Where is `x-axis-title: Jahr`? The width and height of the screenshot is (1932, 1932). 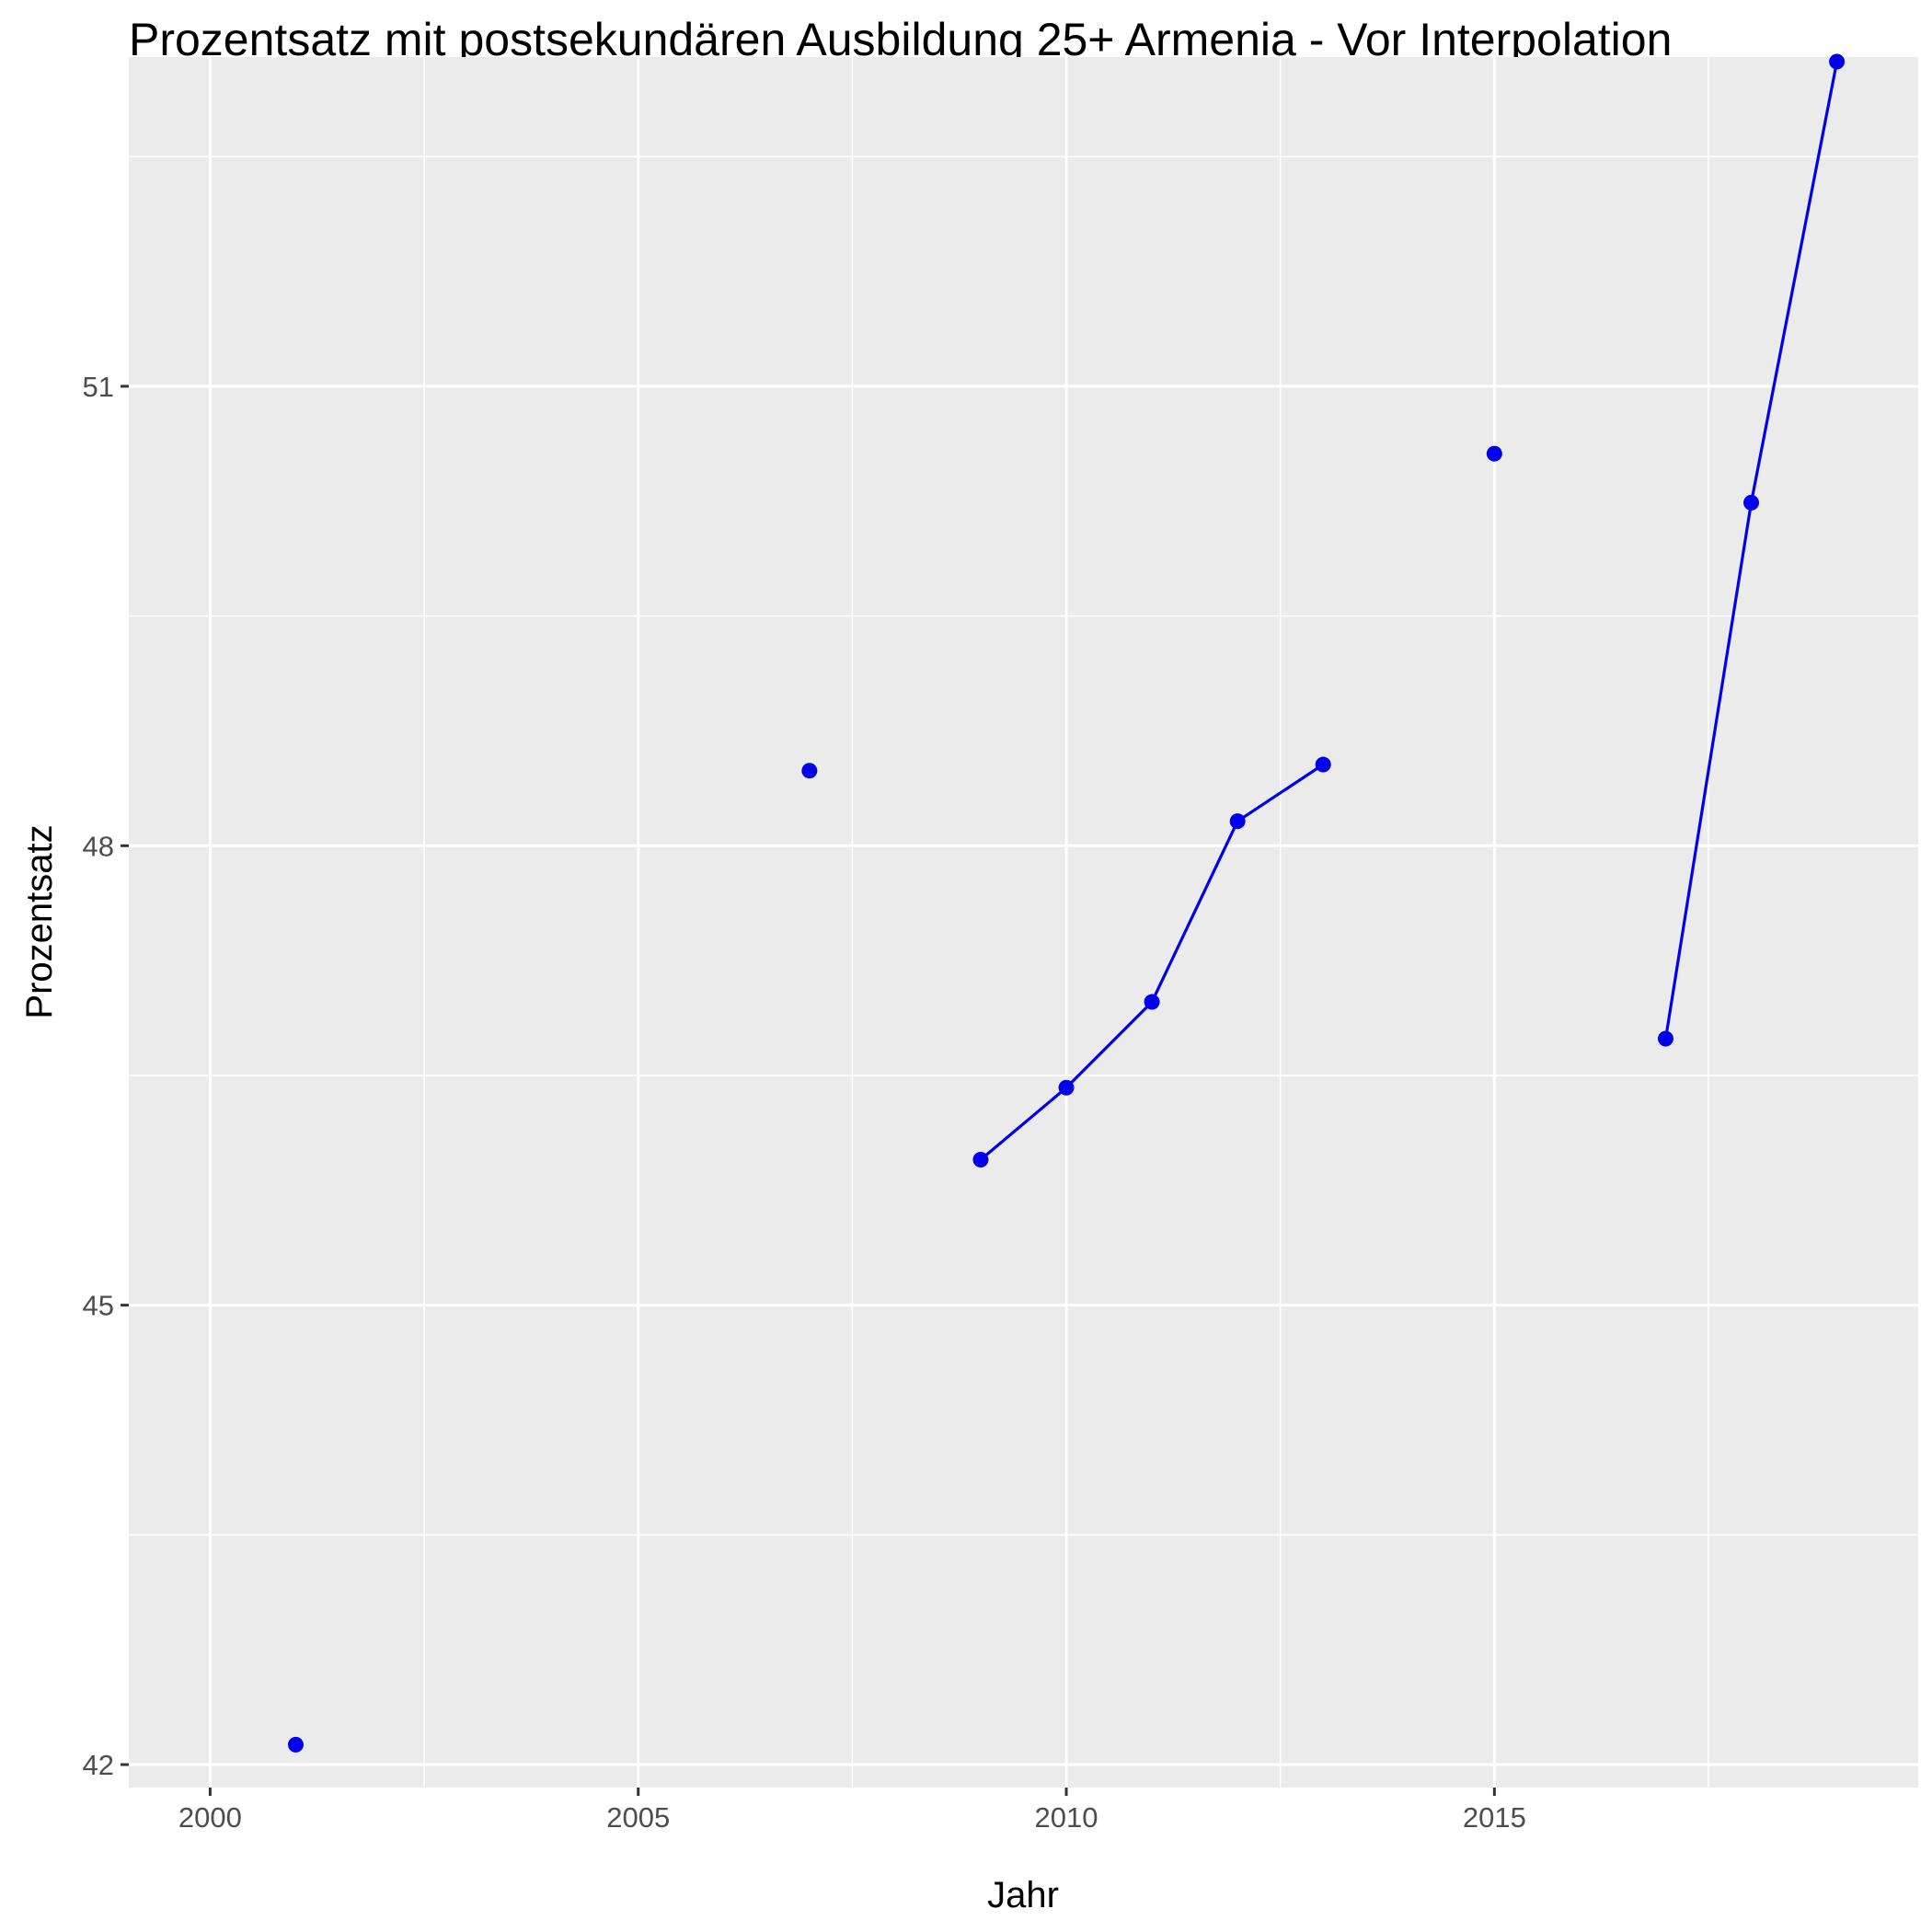
x-axis-title: Jahr is located at coordinates (1023, 1895).